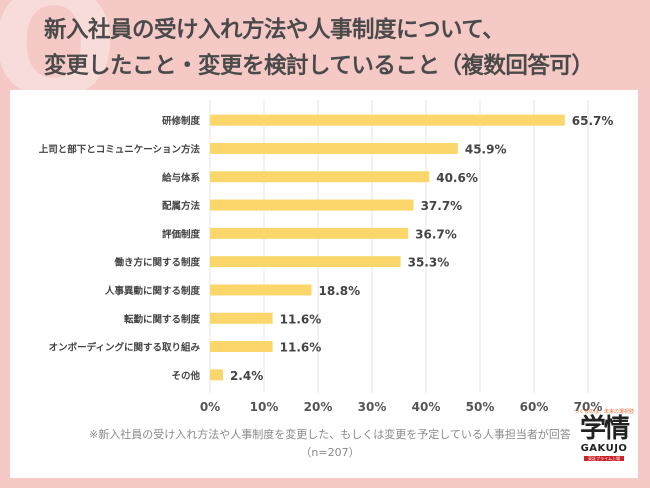 This screenshot has height=488, width=650. Describe the element at coordinates (534, 407) in the screenshot. I see `x-tick-label: 60%` at that location.